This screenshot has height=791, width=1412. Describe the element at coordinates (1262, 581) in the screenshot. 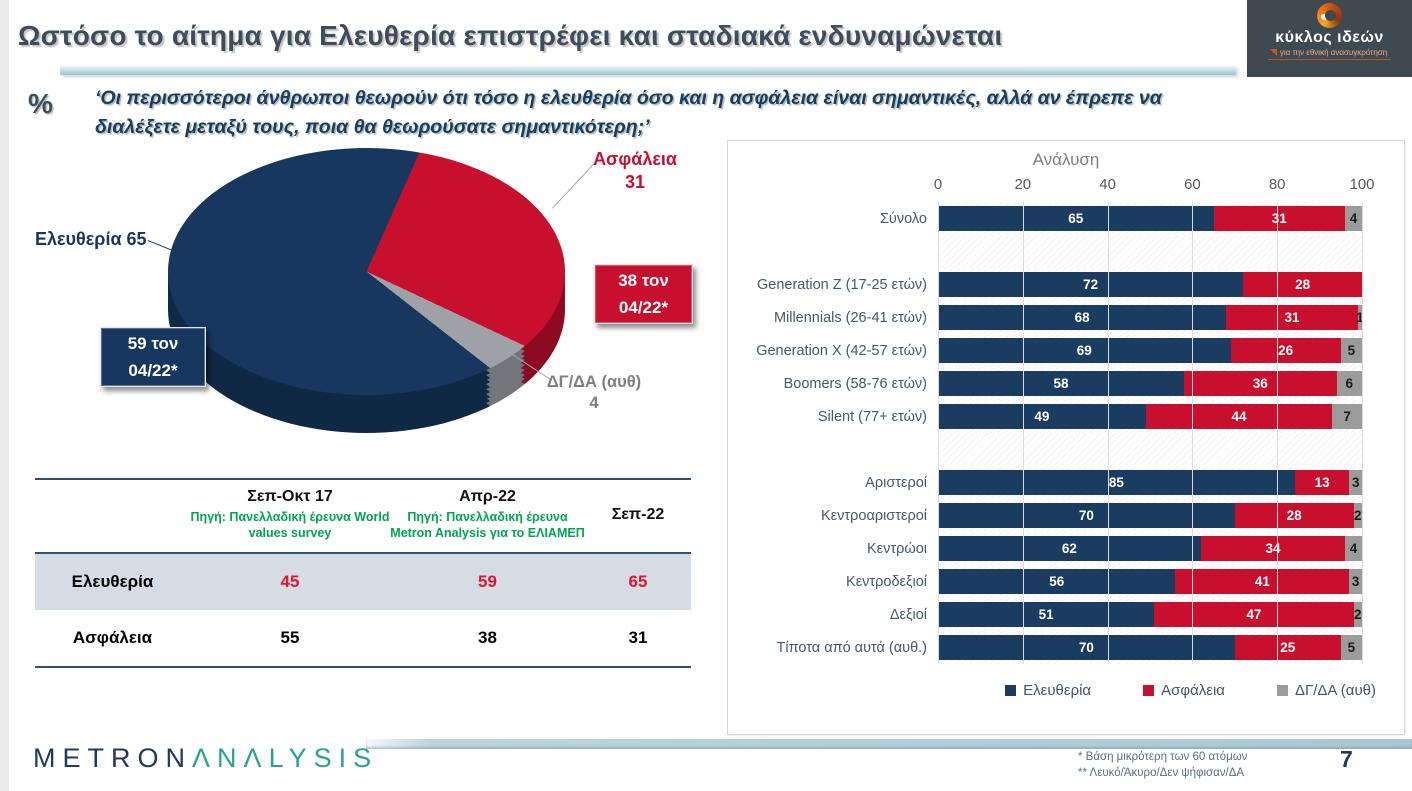

I see `bar-value-label: 41` at that location.